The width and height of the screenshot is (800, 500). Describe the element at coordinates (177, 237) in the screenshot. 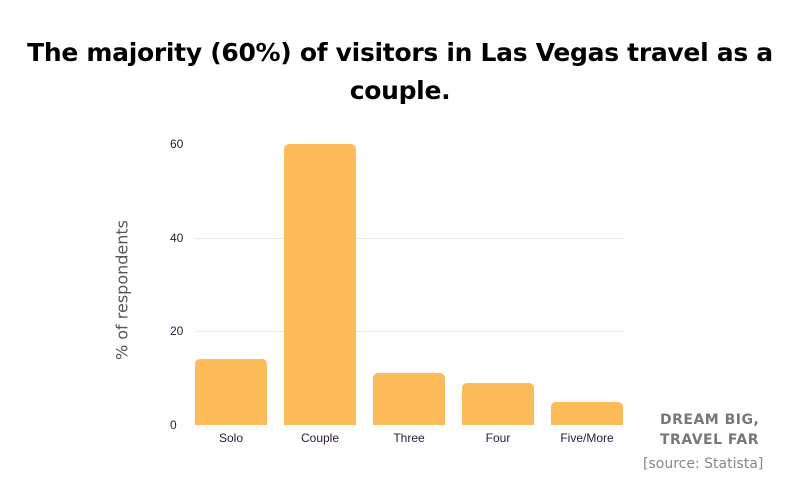

I see `y-tick-label: 40` at that location.